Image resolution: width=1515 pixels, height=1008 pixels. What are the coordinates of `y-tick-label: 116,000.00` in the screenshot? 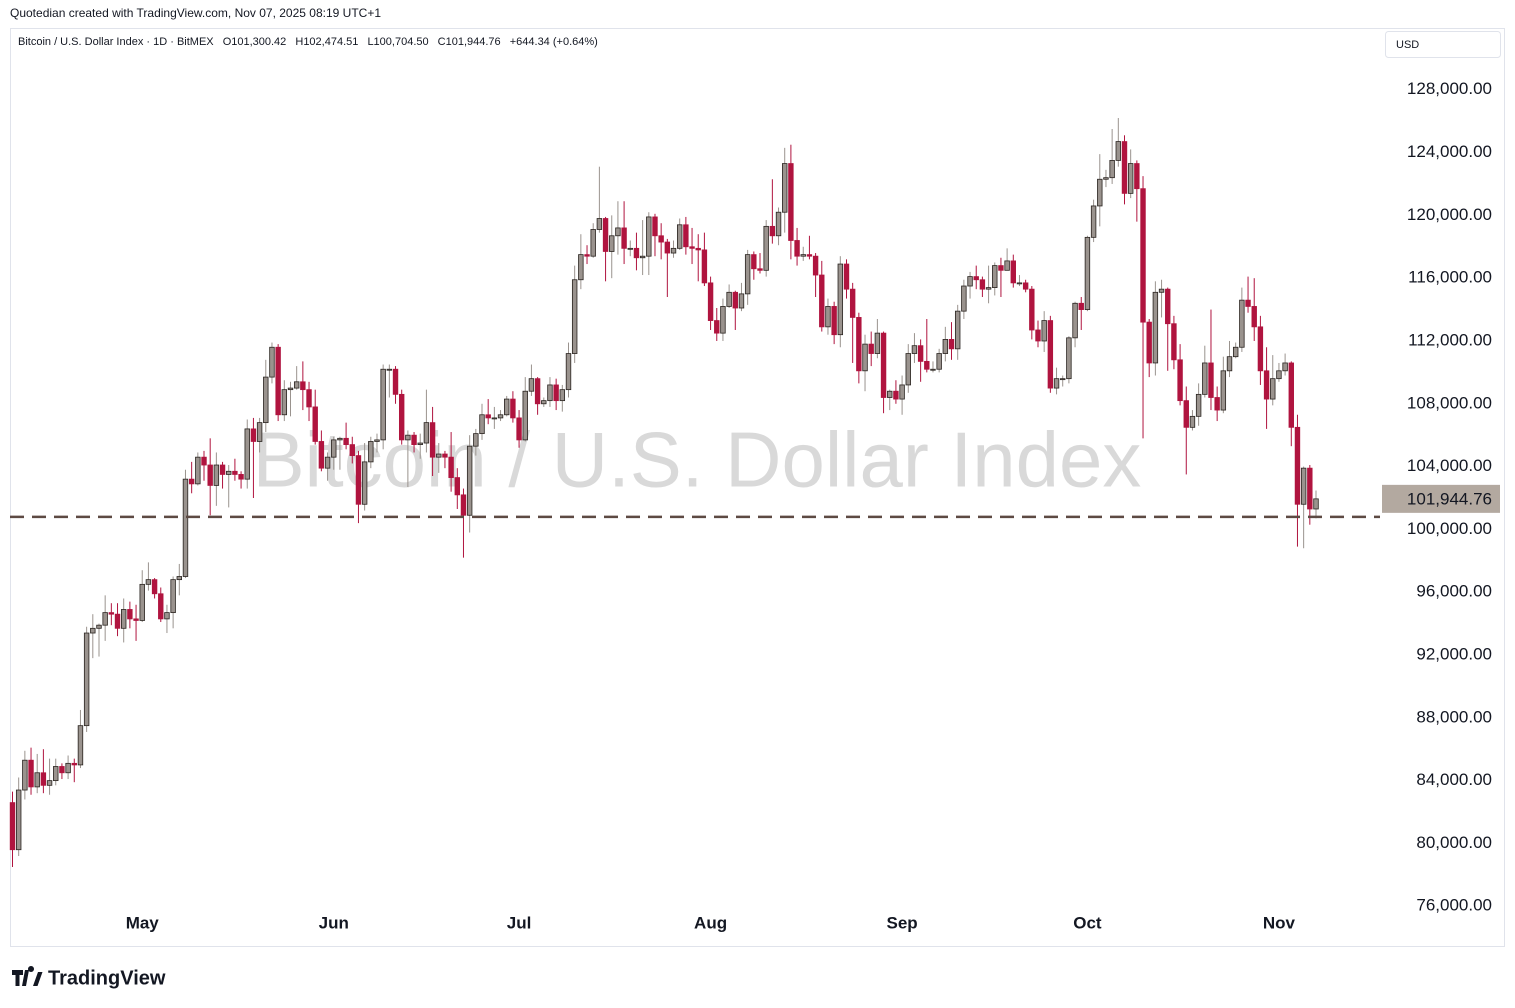 It's located at (1450, 277).